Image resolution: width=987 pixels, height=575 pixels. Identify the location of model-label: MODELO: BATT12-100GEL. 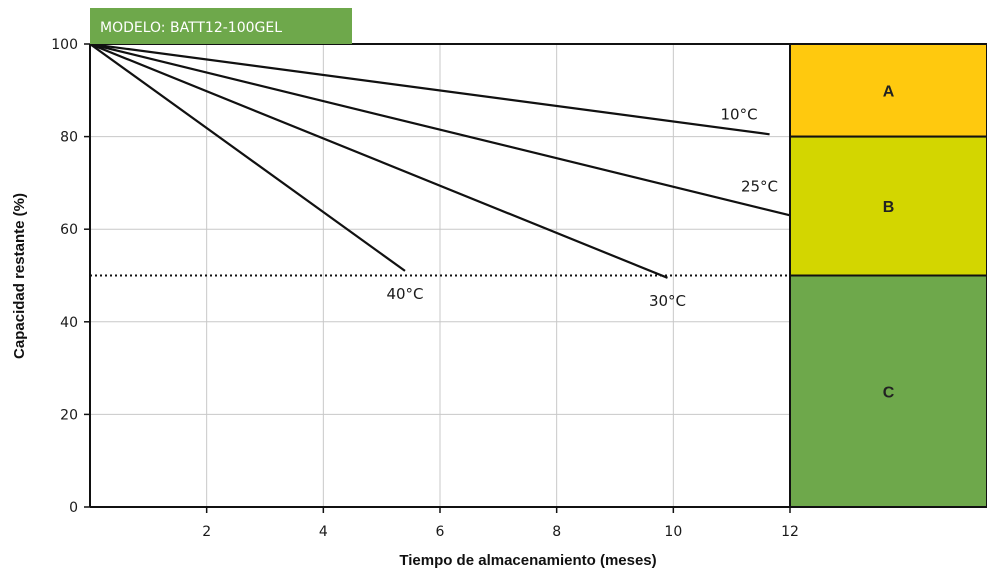
(191, 28).